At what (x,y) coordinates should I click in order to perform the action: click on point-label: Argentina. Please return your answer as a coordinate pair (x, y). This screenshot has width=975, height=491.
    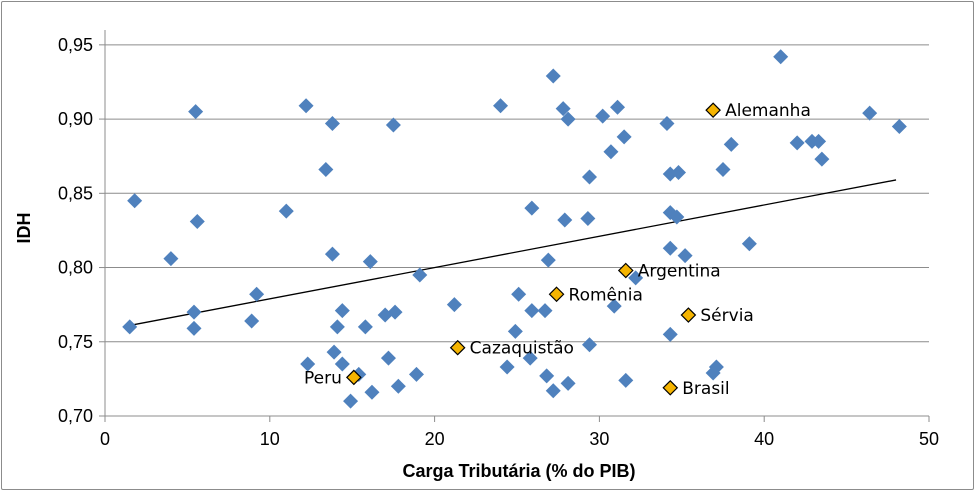
    Looking at the image, I should click on (679, 272).